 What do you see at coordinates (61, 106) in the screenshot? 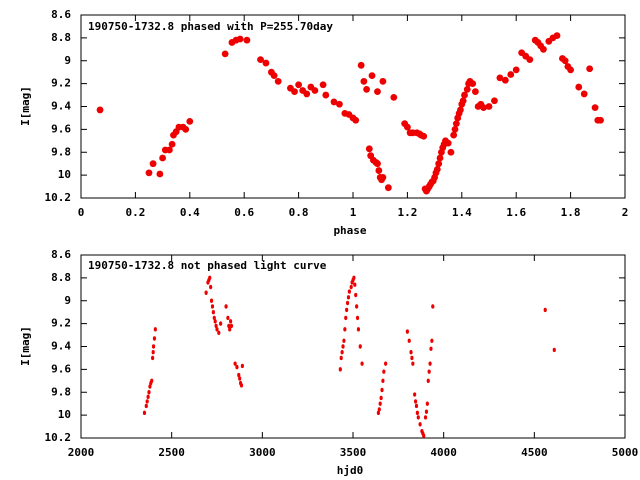
I see `phased-y-tick-label: 9.4` at bounding box center [61, 106].